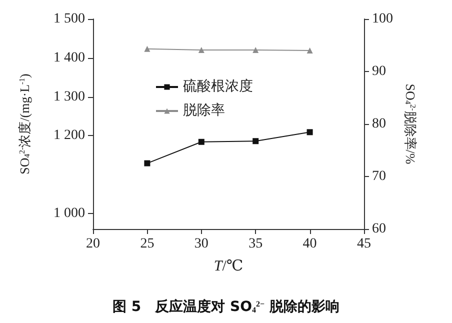 Image resolution: width=452 pixels, height=323 pixels. I want to click on x-tick-label: 35, so click(255, 244).